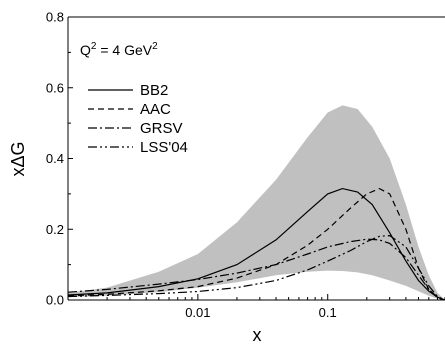 The width and height of the screenshot is (445, 347). What do you see at coordinates (55, 87) in the screenshot?
I see `y-tick-label: 0.6` at bounding box center [55, 87].